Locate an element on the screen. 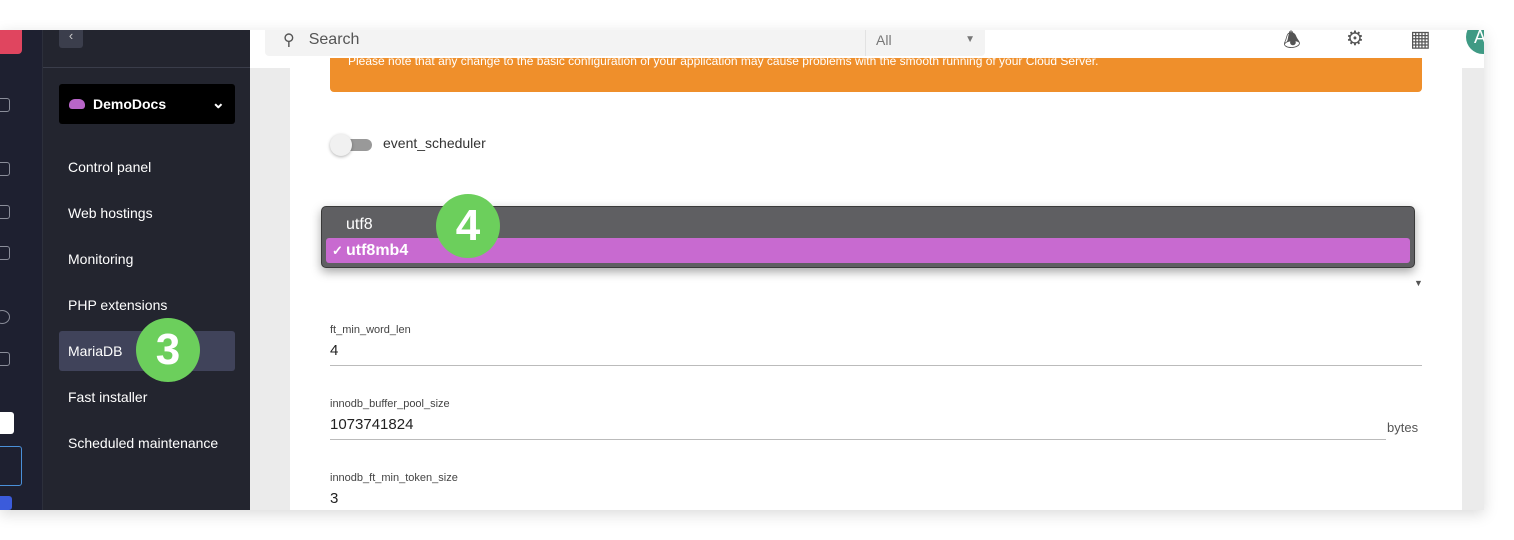 This screenshot has width=1514, height=540. field-ft-min-word-len: ft_min_word_len 4 is located at coordinates (876, 345).